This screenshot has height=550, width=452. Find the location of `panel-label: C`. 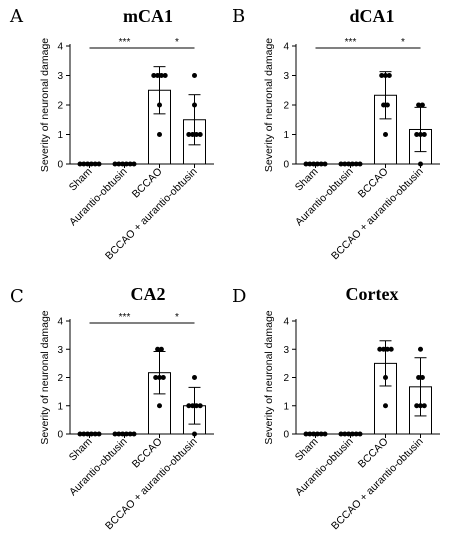

panel-label: C is located at coordinates (17, 296).